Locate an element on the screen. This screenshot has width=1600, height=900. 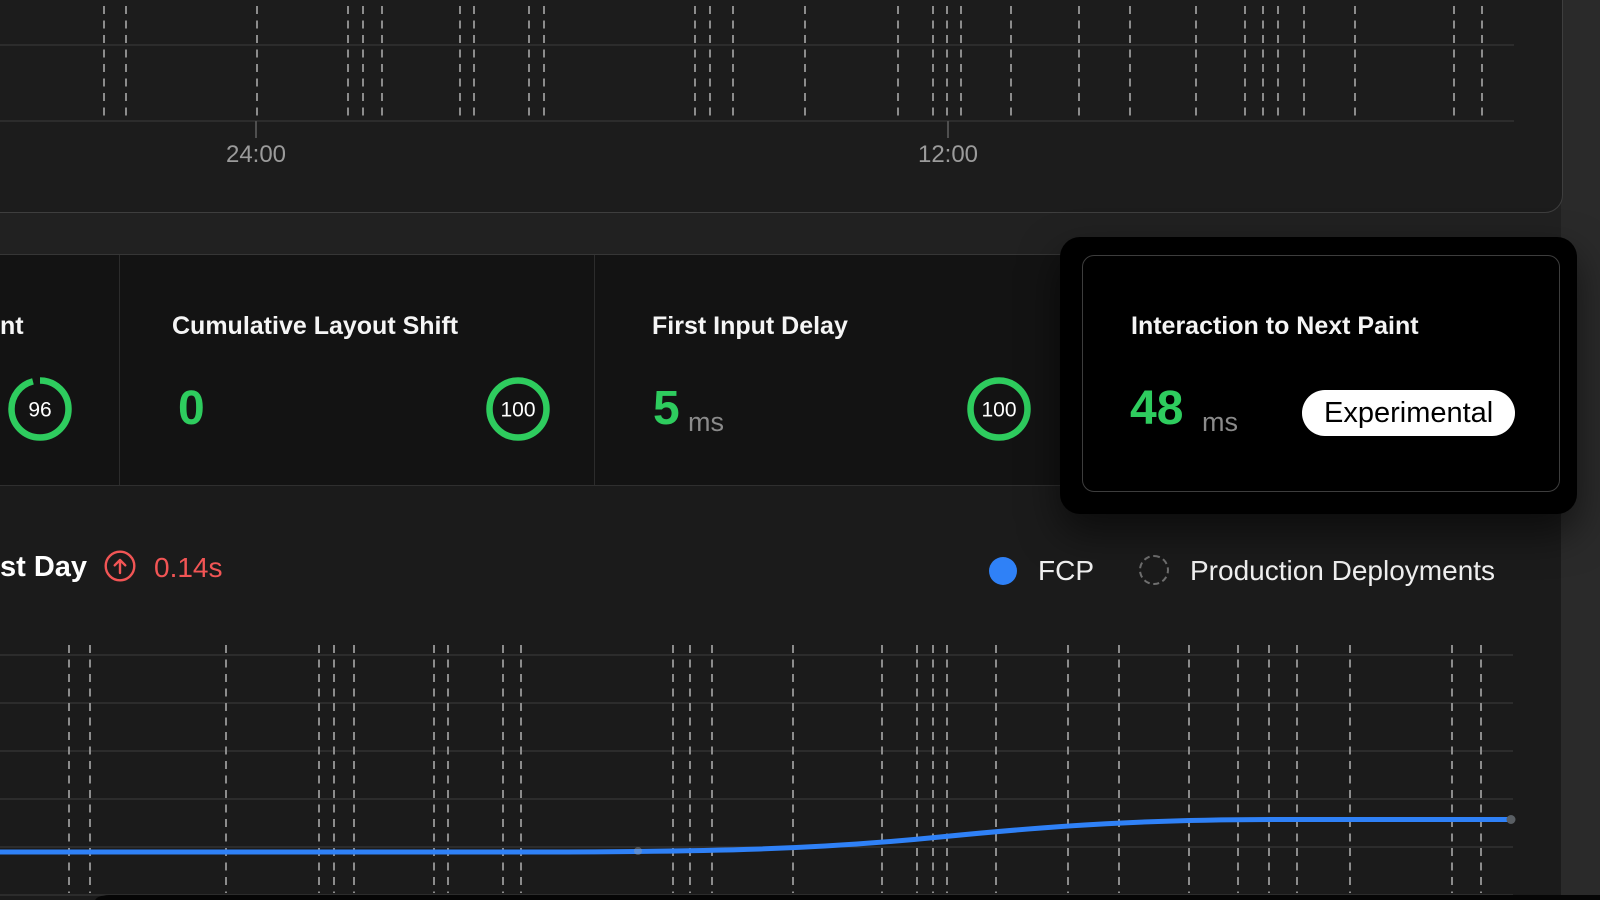
legend-item-fcp: FCP is located at coordinates (1066, 570).